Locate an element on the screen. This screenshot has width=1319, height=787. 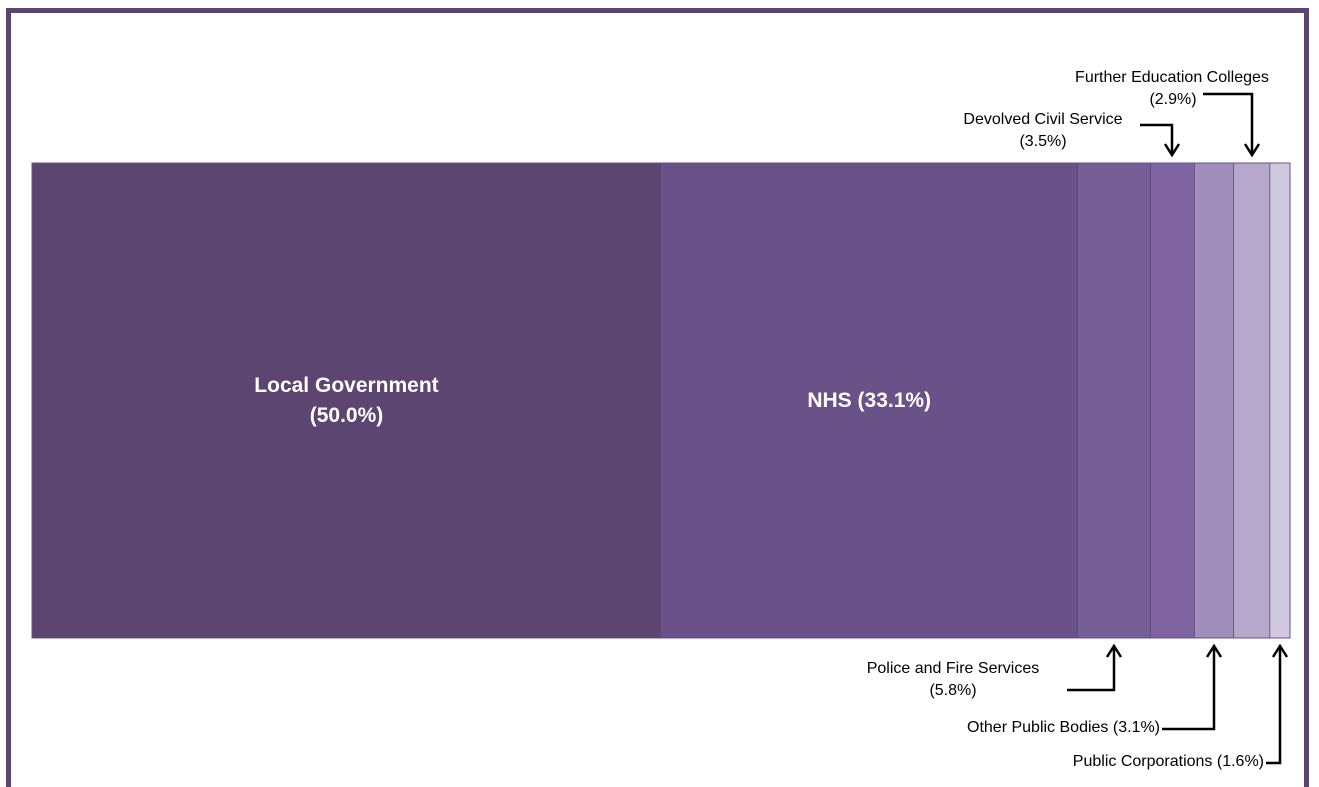
callout-label-public-corporations: Public Corporations (1.6%) is located at coordinates (1168, 761).